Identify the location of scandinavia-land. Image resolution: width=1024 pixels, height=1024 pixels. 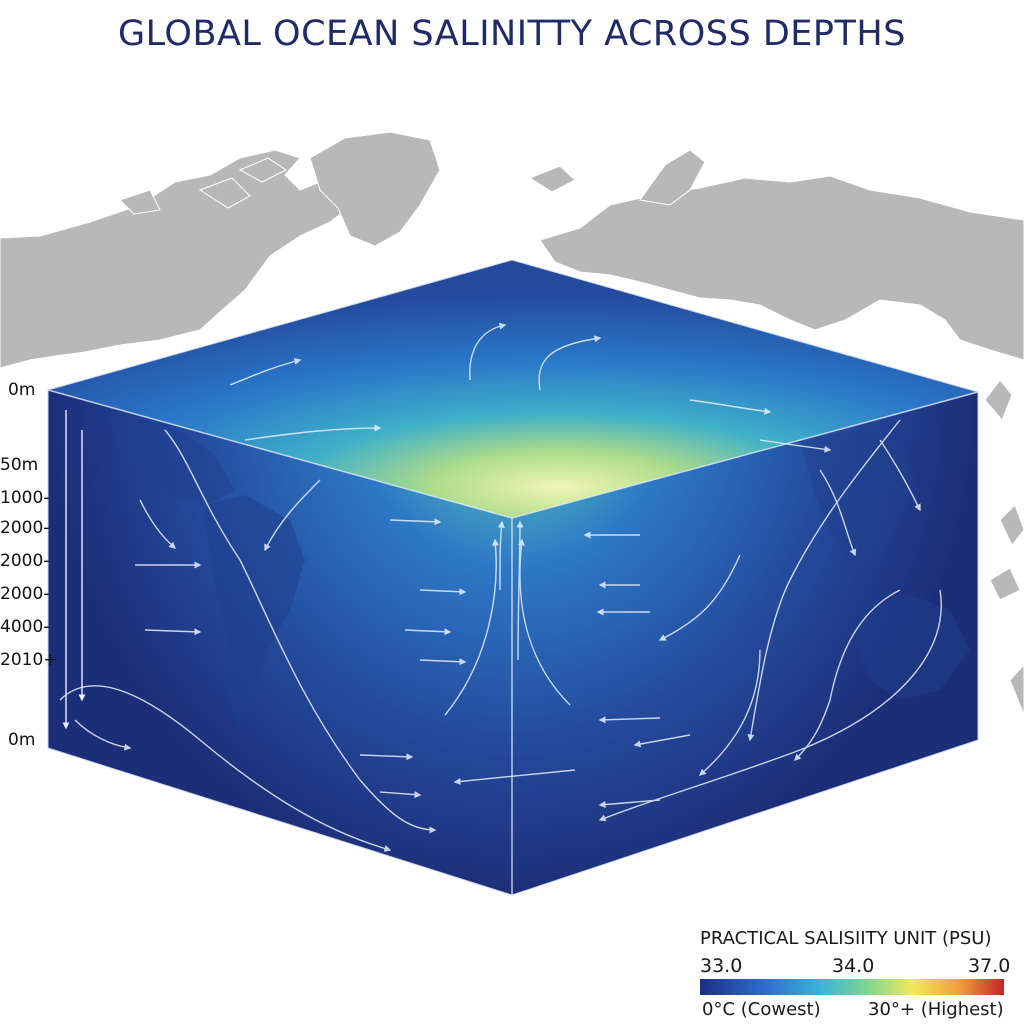
(672, 177).